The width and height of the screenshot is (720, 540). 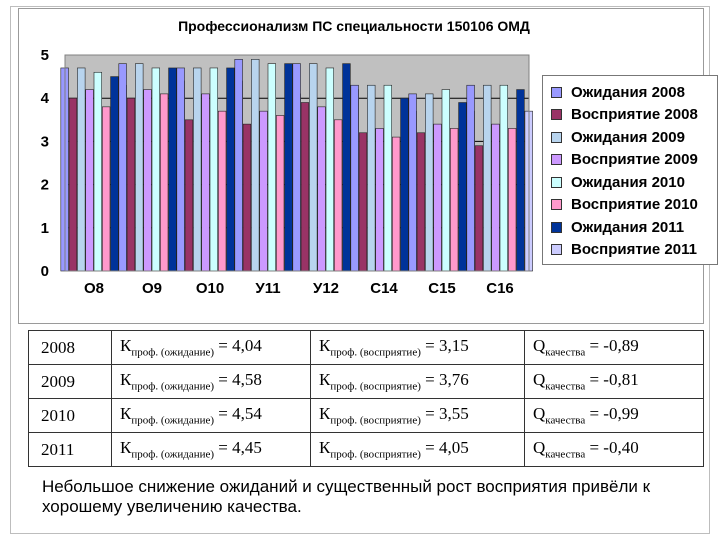 I want to click on legend-item: Восприятие 2008, so click(x=624, y=115).